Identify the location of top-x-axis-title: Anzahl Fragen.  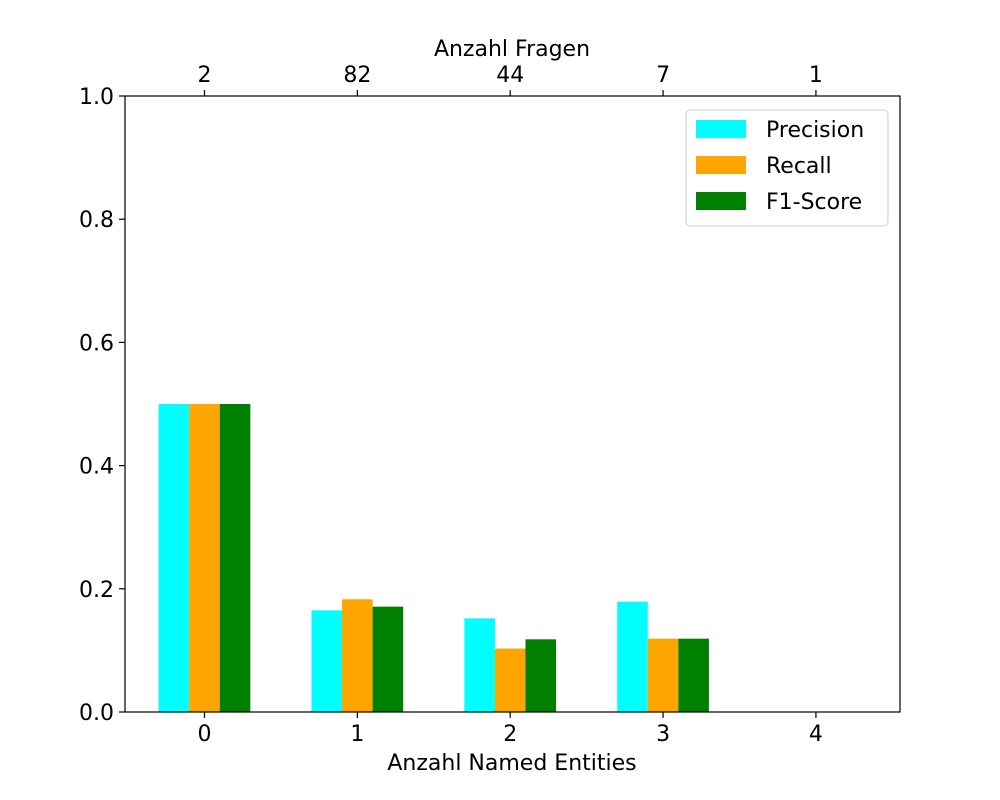
(512, 49).